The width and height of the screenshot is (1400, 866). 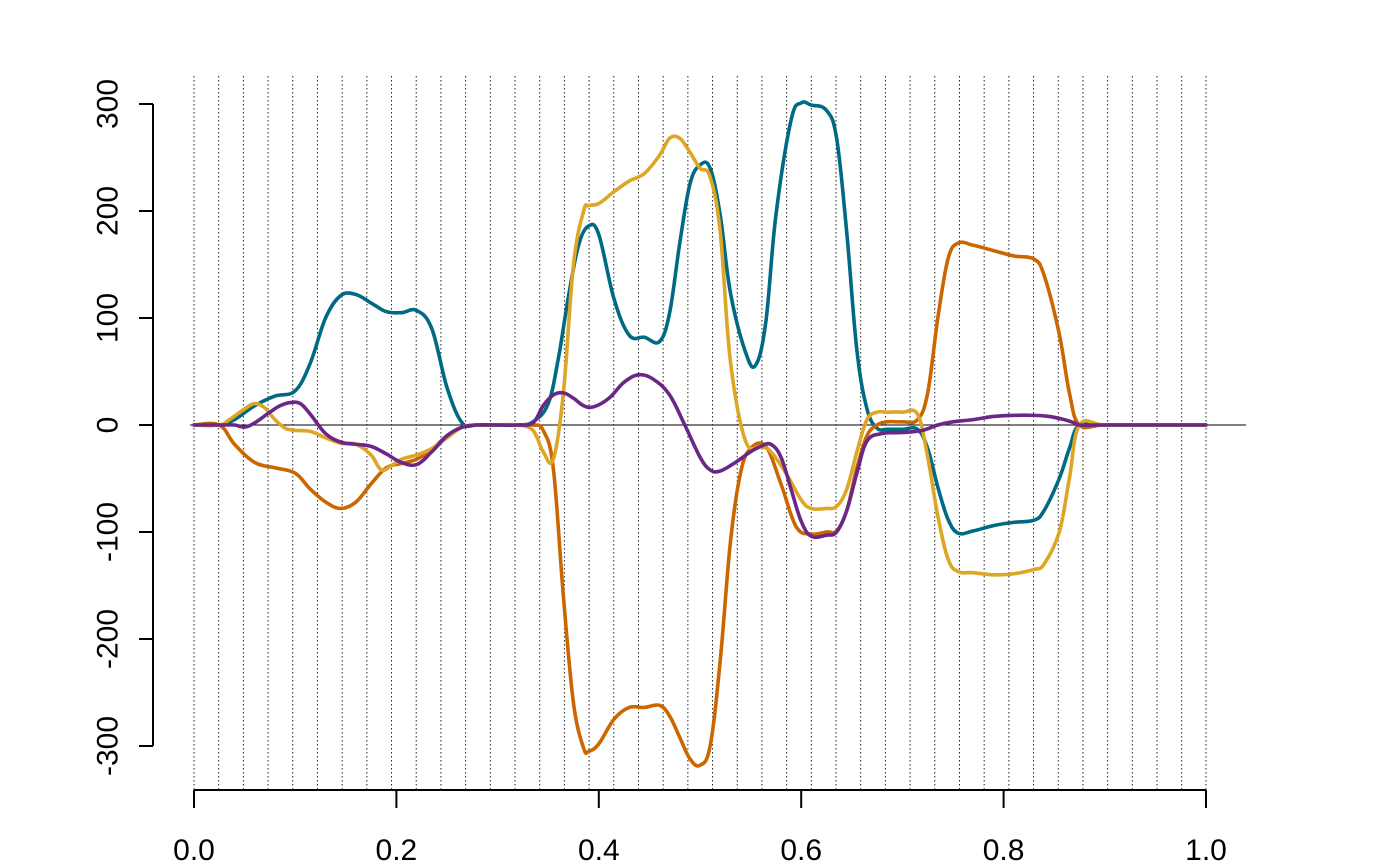 I want to click on x-tick-label: 0.8, so click(x=1004, y=850).